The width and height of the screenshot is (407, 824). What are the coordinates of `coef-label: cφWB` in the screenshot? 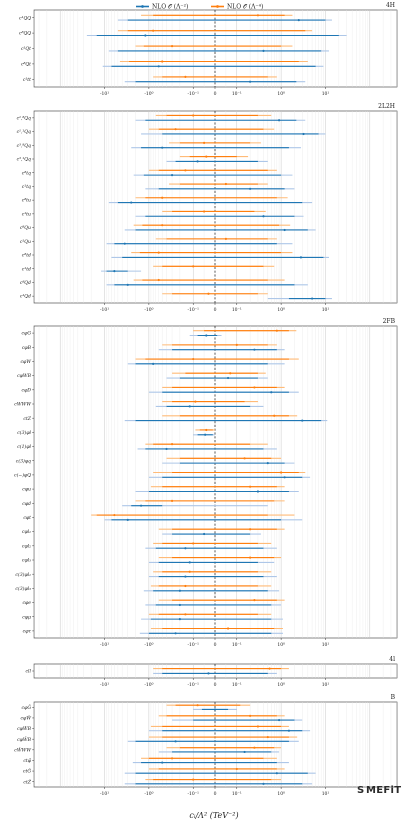 It's located at (24, 376).